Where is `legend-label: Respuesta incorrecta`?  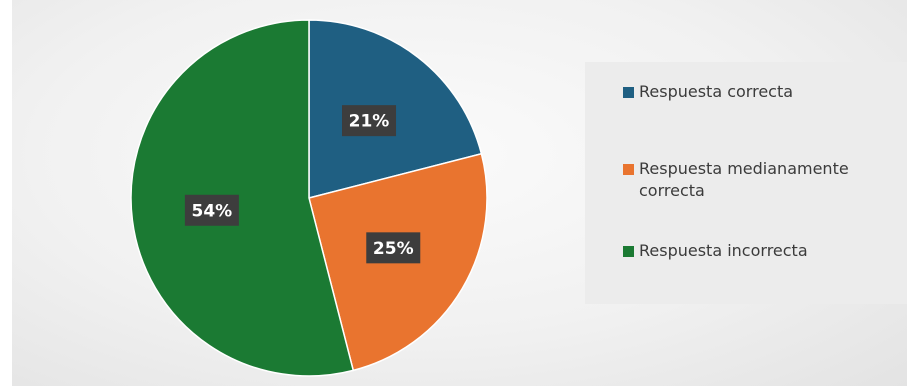 legend-label: Respuesta incorrecta is located at coordinates (723, 250).